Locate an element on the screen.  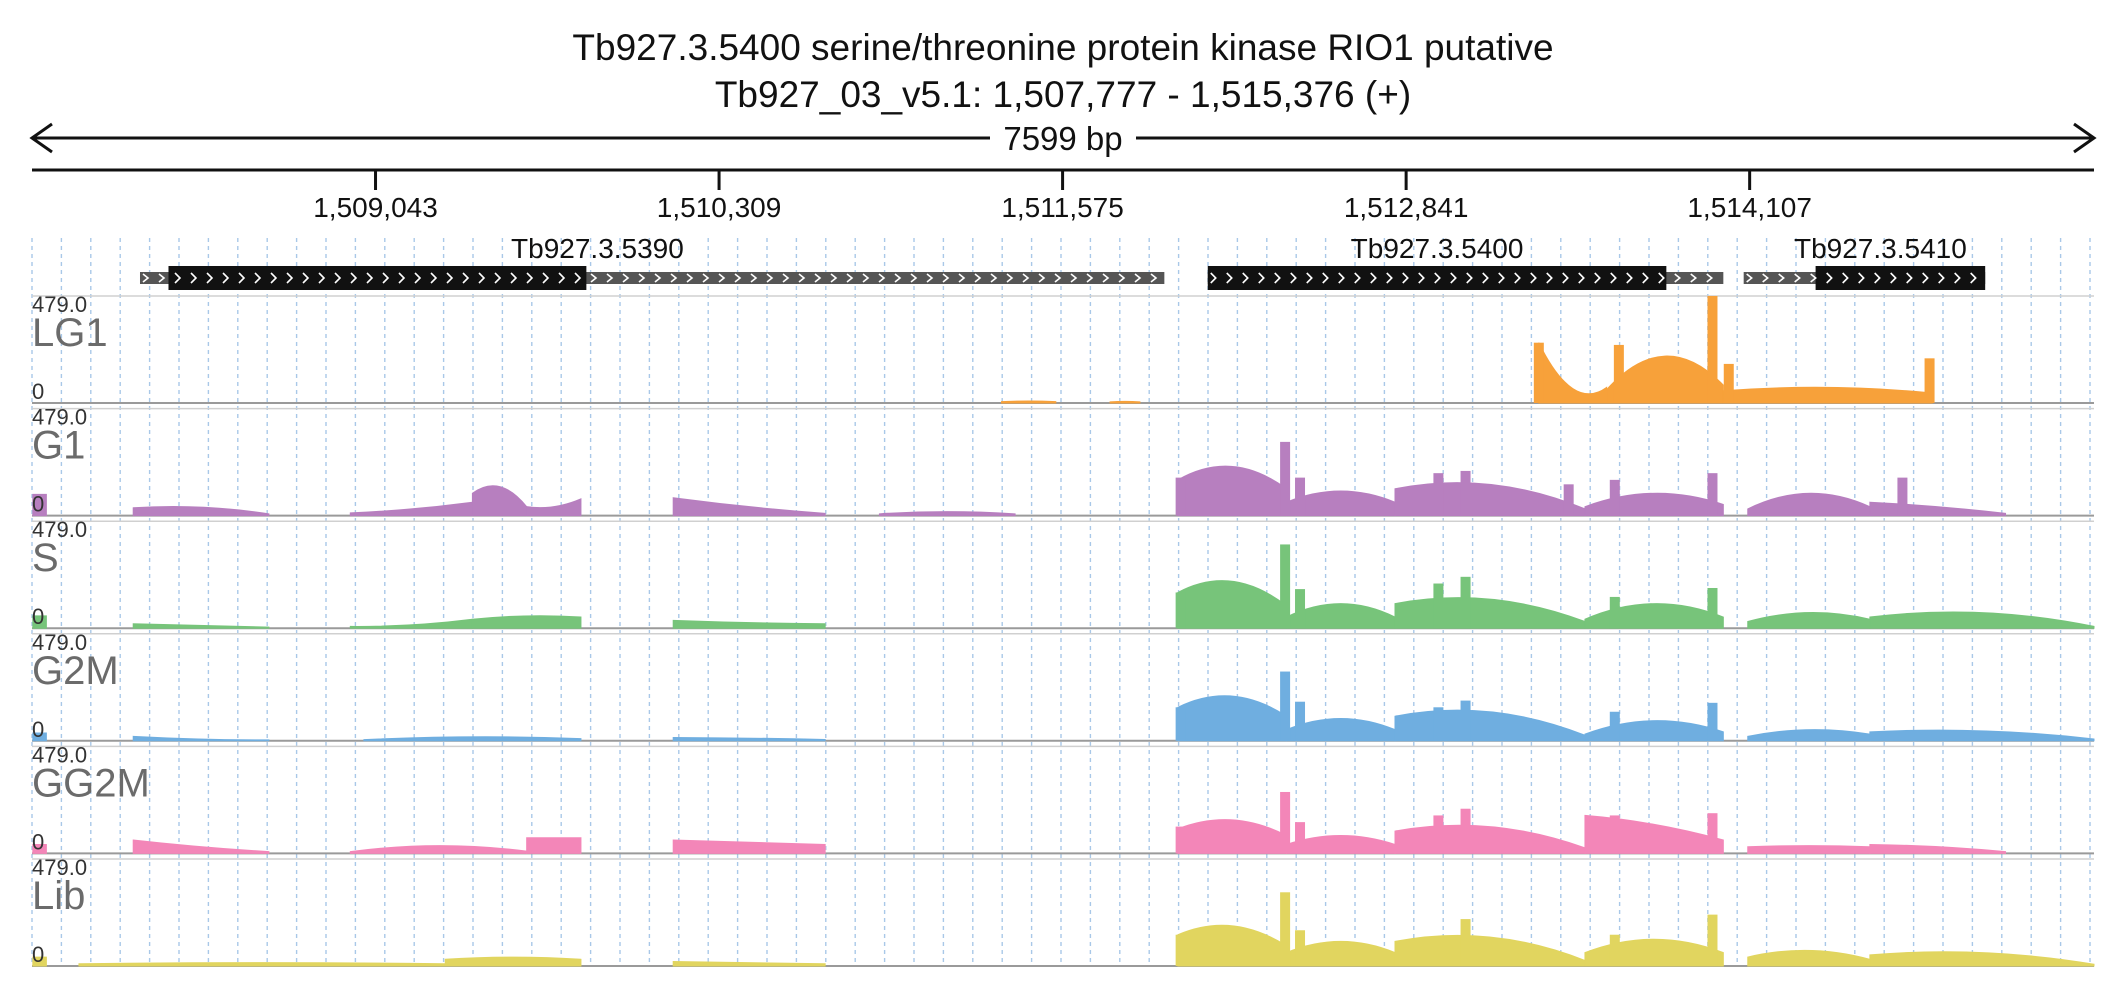
ruler-tick-label: 1,509,043 is located at coordinates (375, 207).